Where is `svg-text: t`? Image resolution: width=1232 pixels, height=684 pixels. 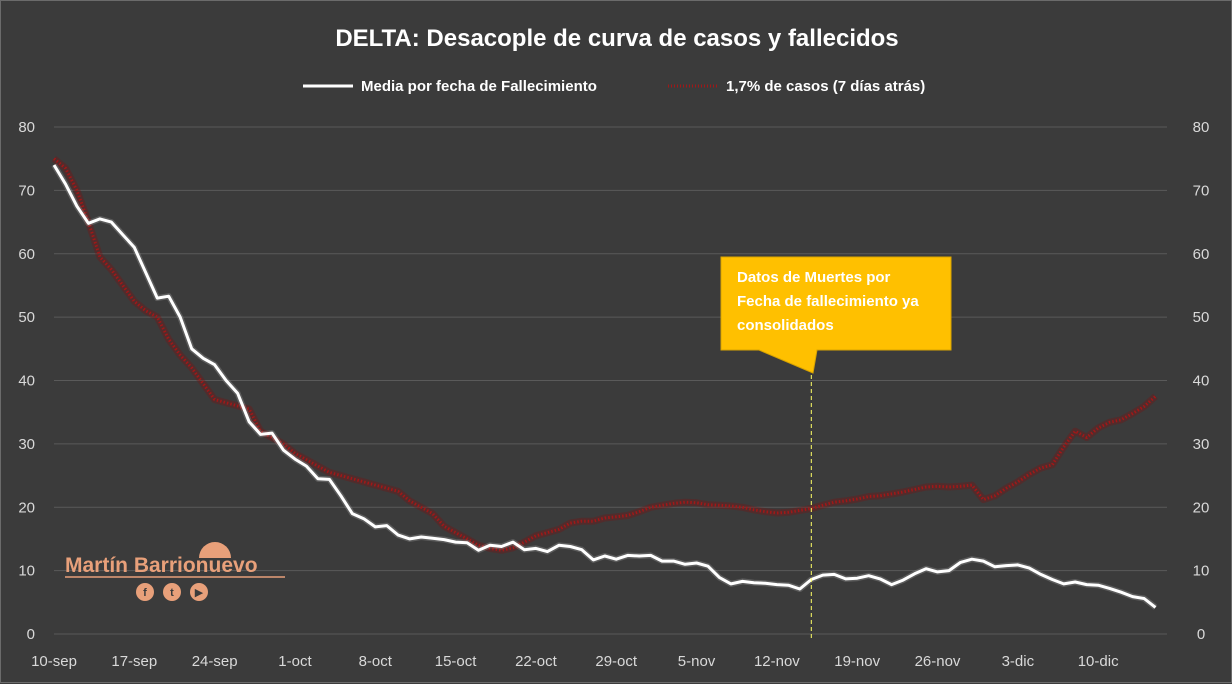 svg-text: t is located at coordinates (172, 593).